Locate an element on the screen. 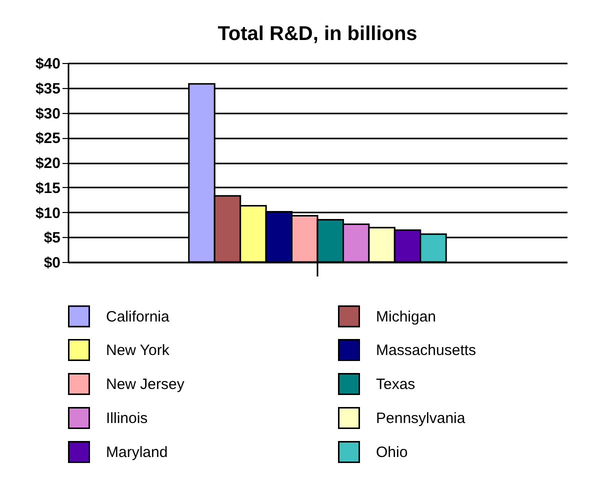 Image resolution: width=594 pixels, height=481 pixels. legend-label: Pennsylvania is located at coordinates (421, 418).